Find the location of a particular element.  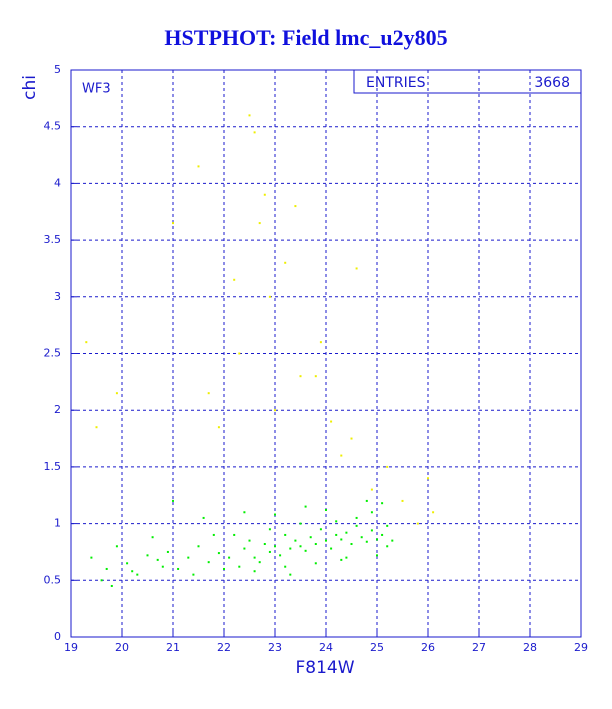

x-tick-label: 19 is located at coordinates (71, 647).